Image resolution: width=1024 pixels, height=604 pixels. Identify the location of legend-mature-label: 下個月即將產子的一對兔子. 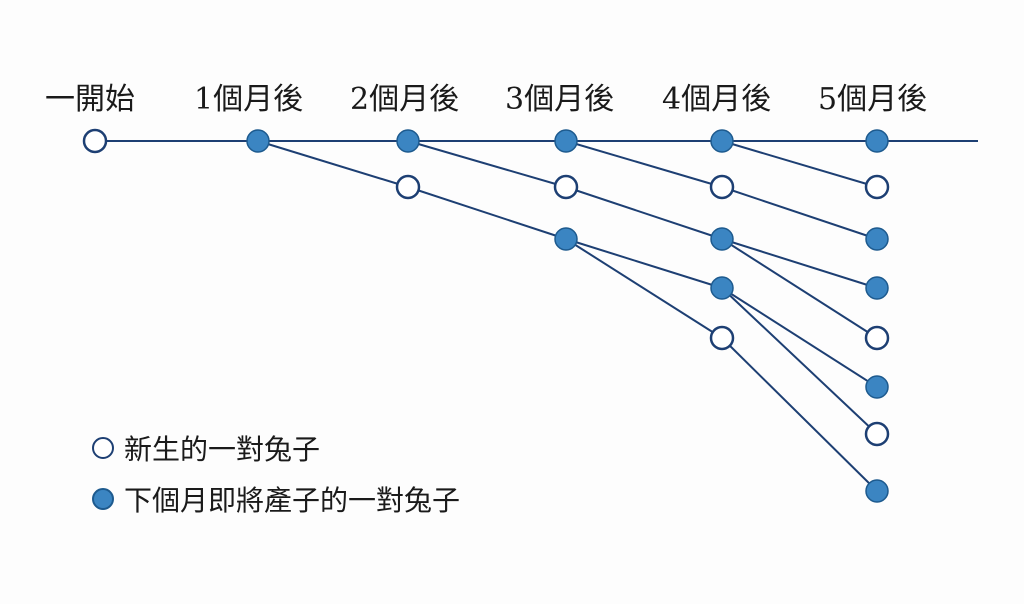
(292, 500).